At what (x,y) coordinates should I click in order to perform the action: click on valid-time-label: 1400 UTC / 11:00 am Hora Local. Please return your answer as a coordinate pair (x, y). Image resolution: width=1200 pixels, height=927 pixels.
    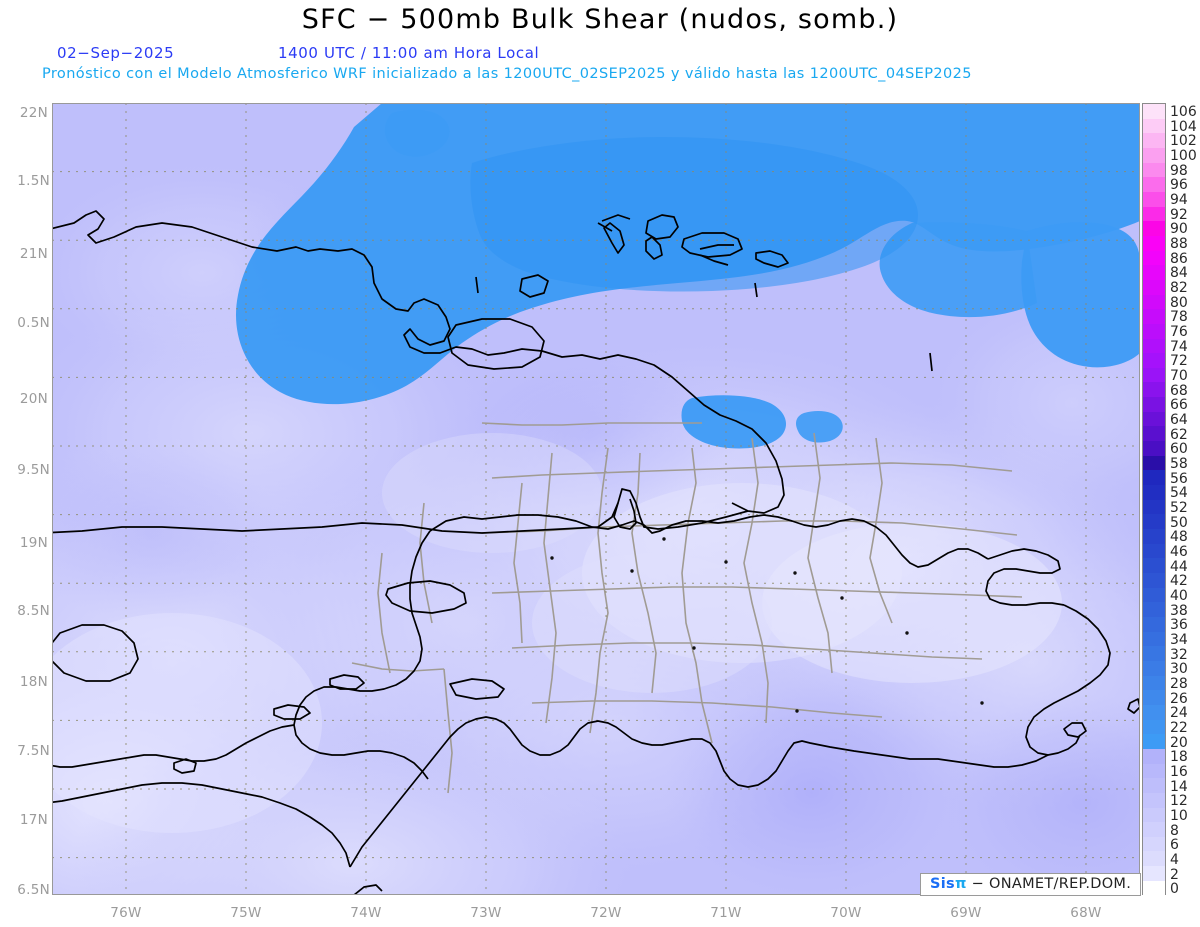
    Looking at the image, I should click on (409, 53).